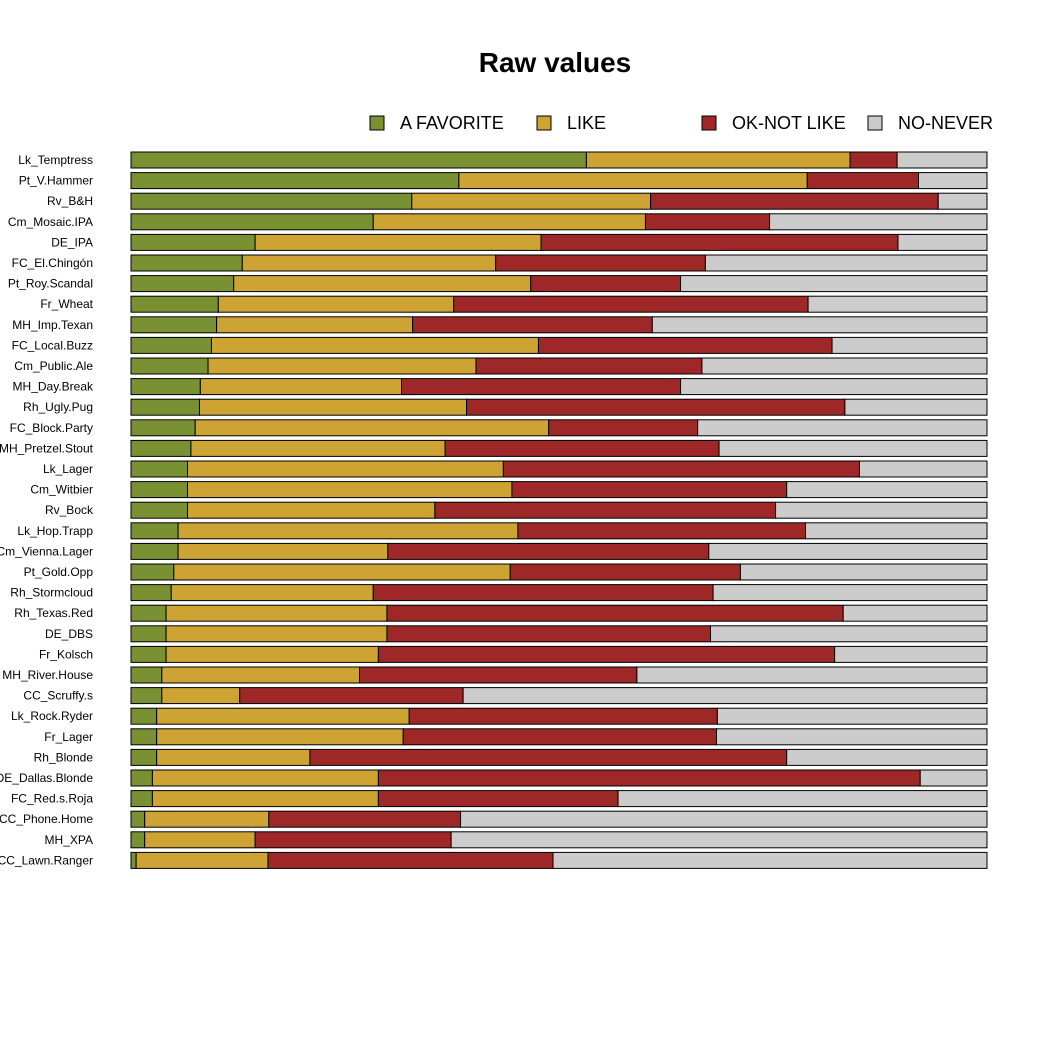 This screenshot has width=1050, height=1050. Describe the element at coordinates (945, 123) in the screenshot. I see `legend-label: NO-NEVER` at that location.